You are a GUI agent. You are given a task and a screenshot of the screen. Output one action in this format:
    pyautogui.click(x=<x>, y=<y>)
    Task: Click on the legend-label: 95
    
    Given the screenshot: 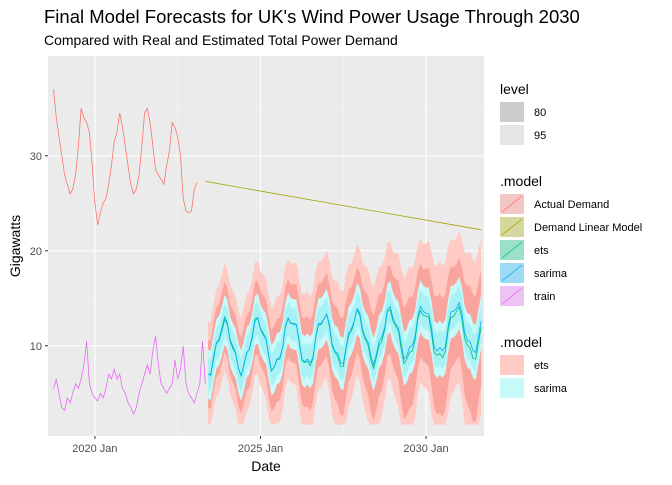 What is the action you would take?
    pyautogui.click(x=540, y=136)
    